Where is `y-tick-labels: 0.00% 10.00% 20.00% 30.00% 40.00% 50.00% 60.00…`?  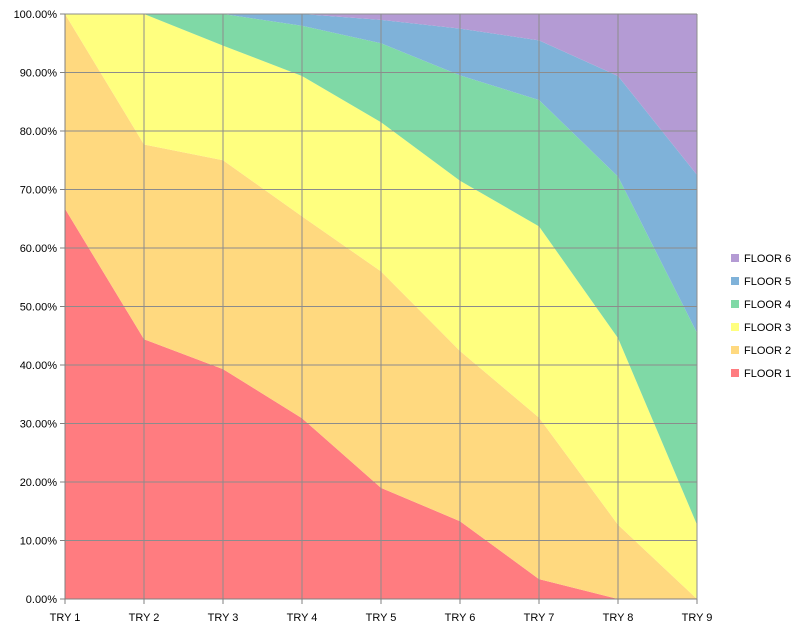 y-tick-labels: 0.00% 10.00% 20.00% 30.00% 40.00% 50.00% 60.00… is located at coordinates (36, 307).